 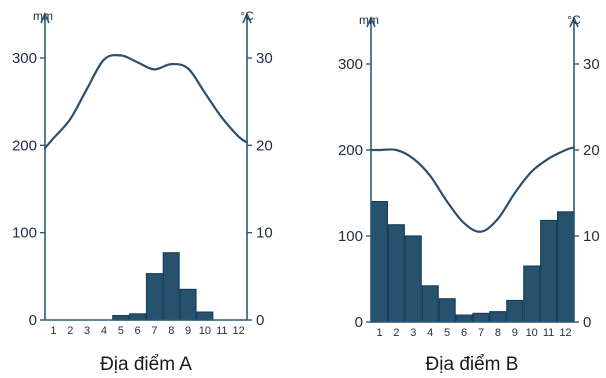 What do you see at coordinates (447, 333) in the screenshot?
I see `chart-b-month-label: 5` at bounding box center [447, 333].